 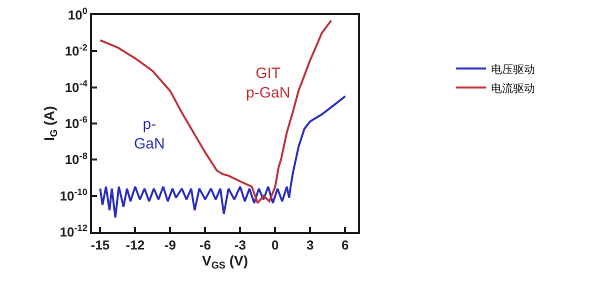 What do you see at coordinates (76, 123) in the screenshot?
I see `y-tick-label: 10$^{-6}$` at bounding box center [76, 123].